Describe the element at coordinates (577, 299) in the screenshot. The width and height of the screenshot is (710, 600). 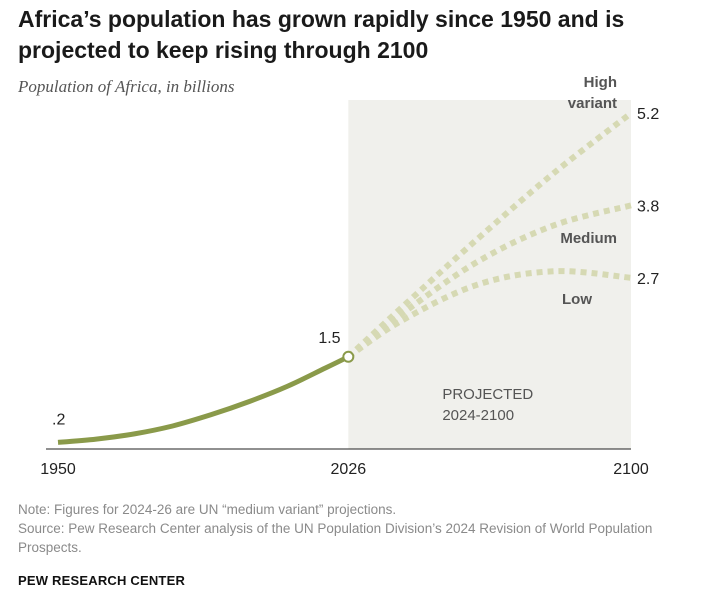
I see `series-name-low: Low` at that location.